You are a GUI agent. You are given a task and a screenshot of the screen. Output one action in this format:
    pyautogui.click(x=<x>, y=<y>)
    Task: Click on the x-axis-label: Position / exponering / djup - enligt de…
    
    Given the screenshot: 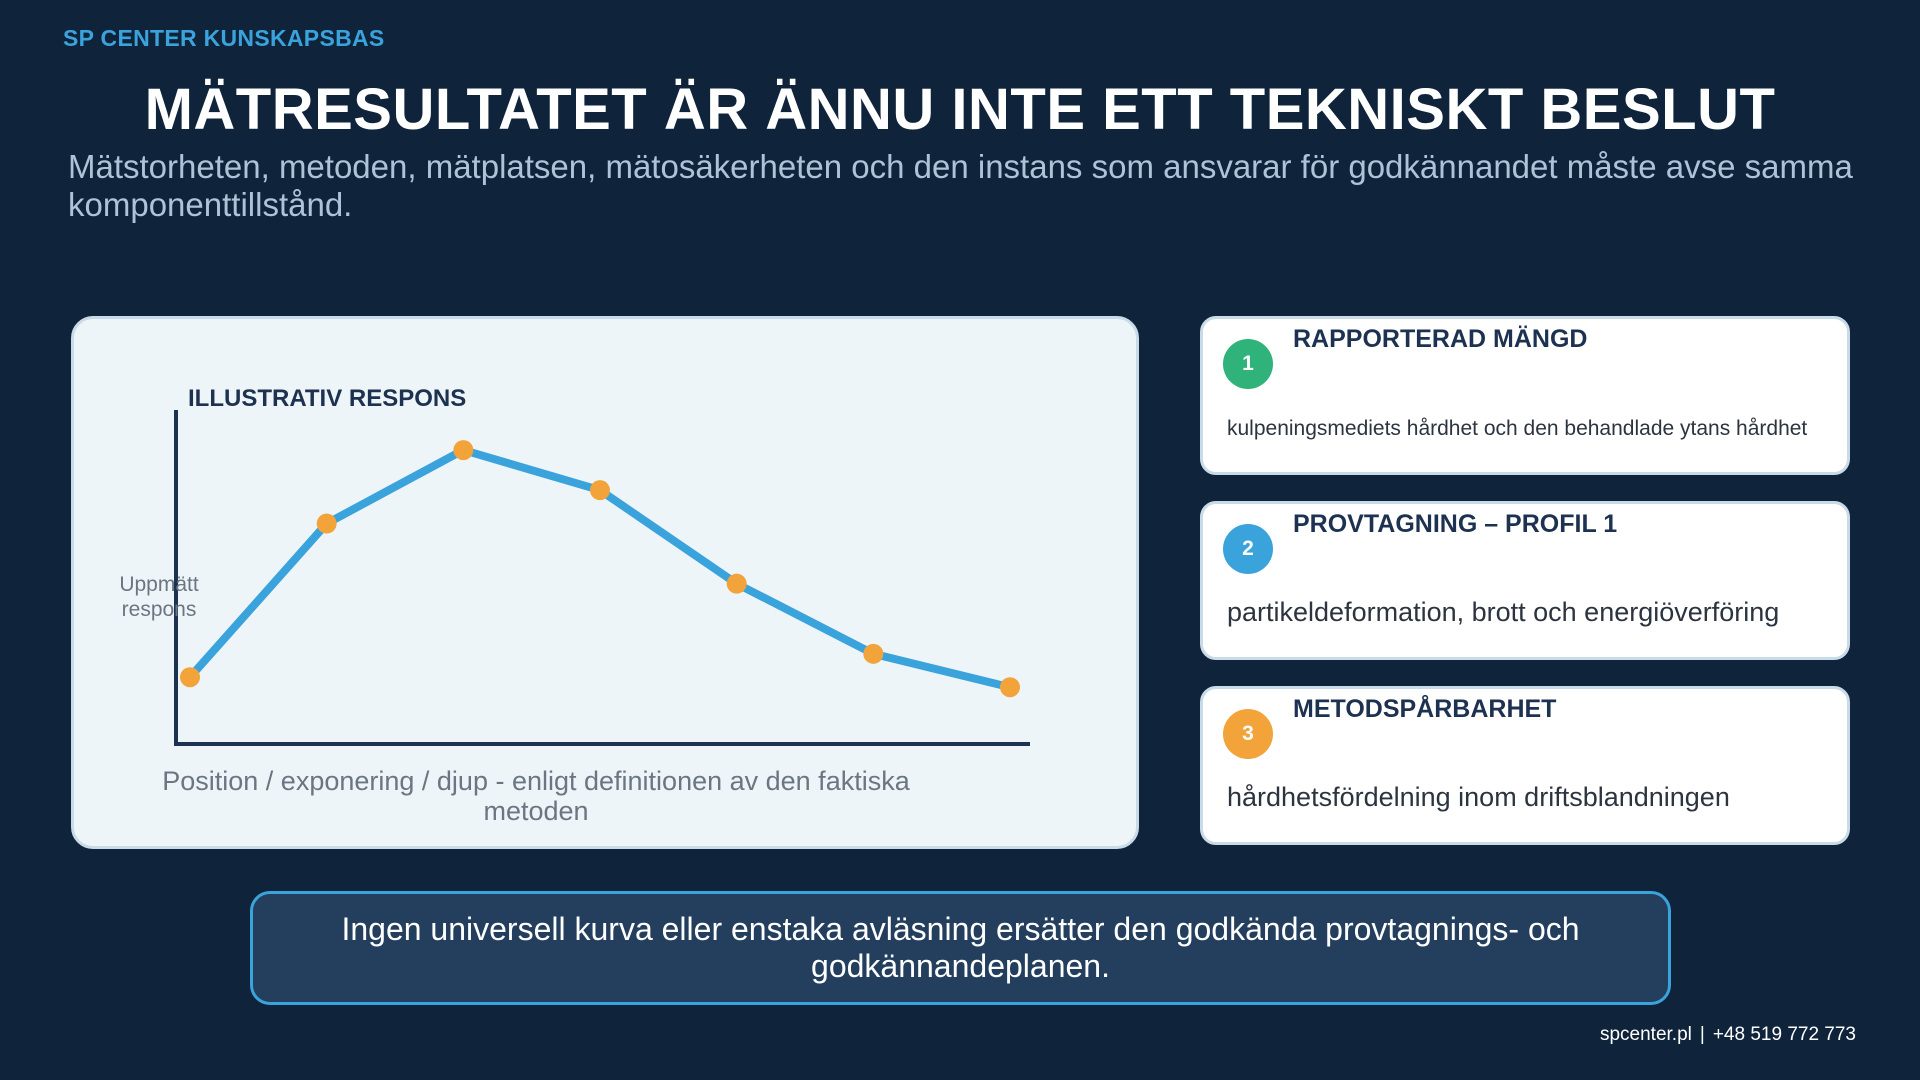 What is the action you would take?
    pyautogui.click(x=536, y=796)
    